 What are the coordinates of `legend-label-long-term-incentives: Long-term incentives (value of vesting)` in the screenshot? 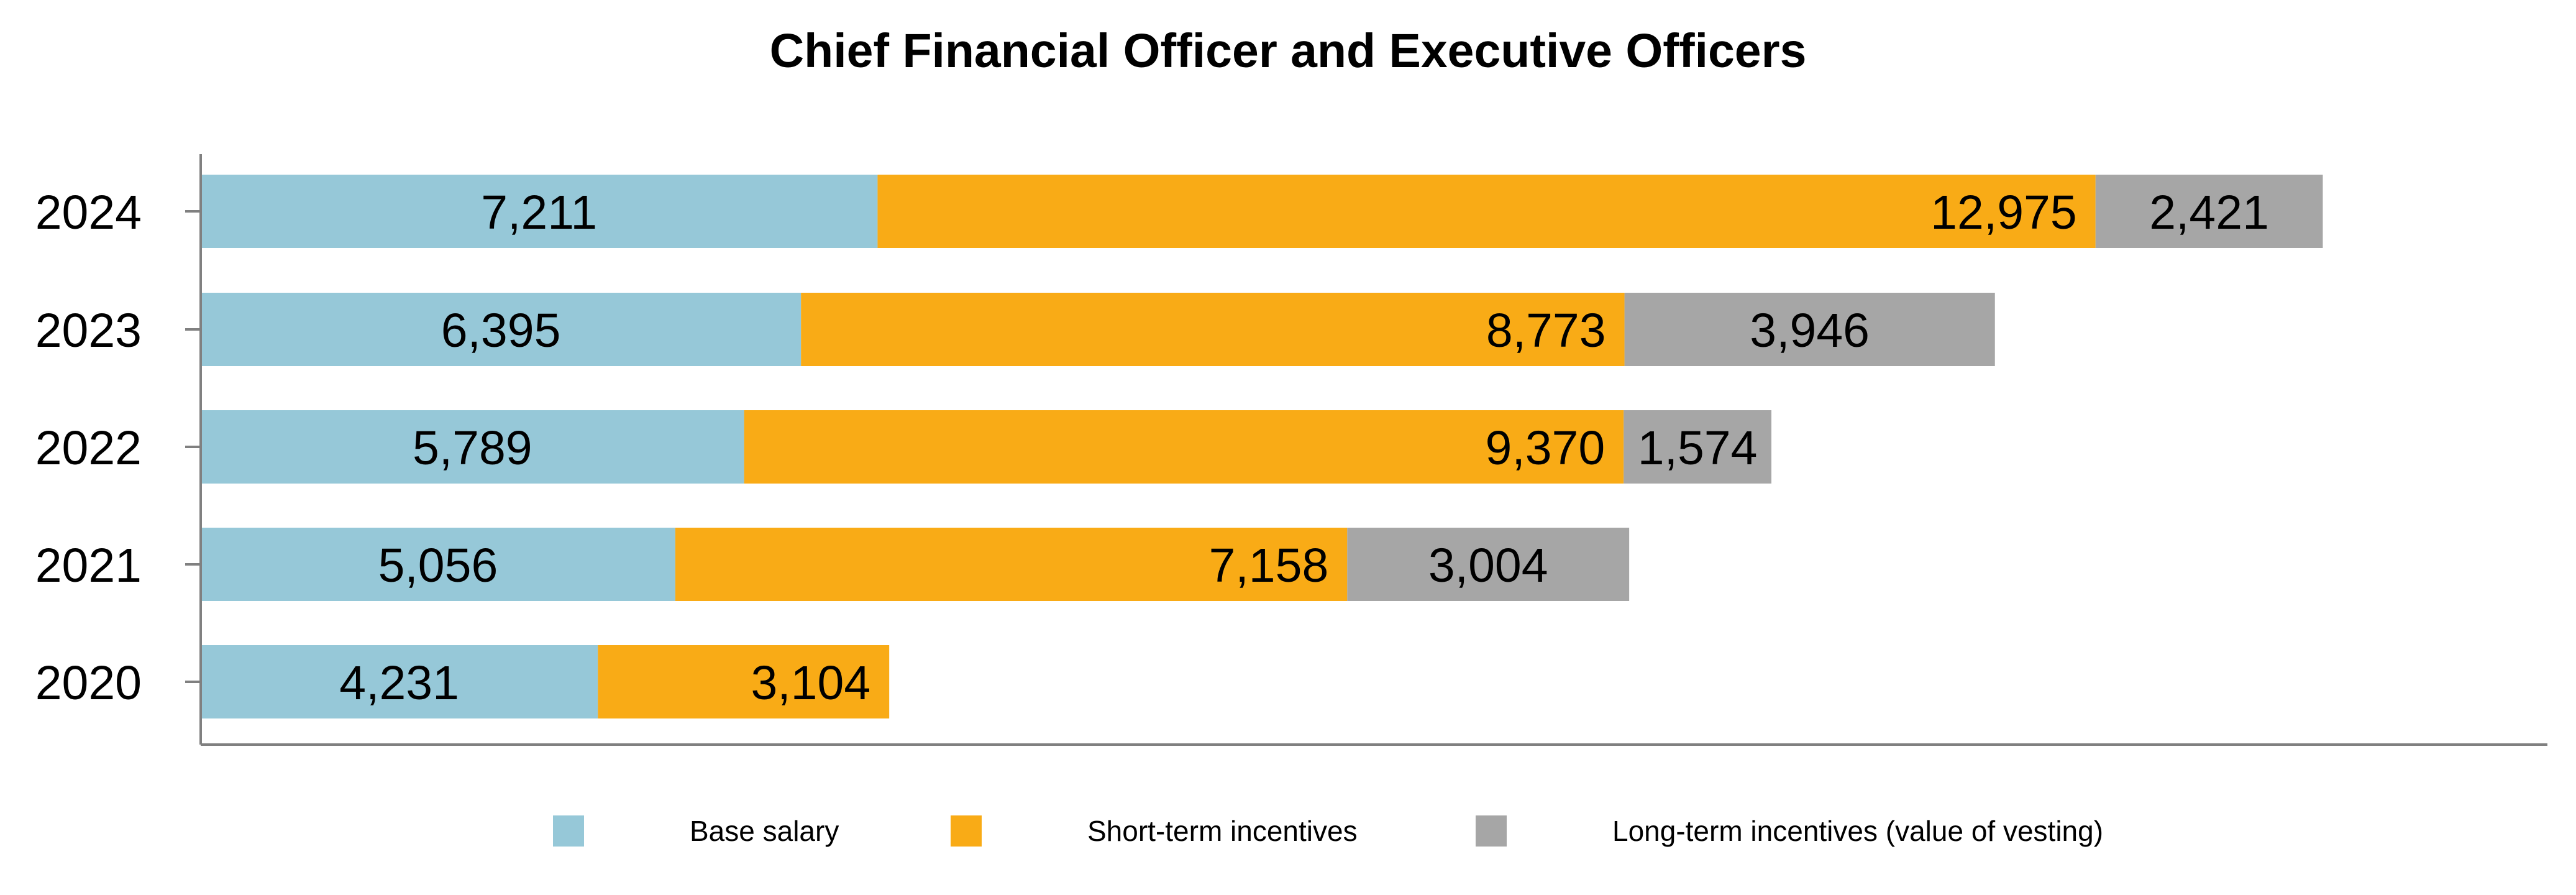 It's located at (1858, 831).